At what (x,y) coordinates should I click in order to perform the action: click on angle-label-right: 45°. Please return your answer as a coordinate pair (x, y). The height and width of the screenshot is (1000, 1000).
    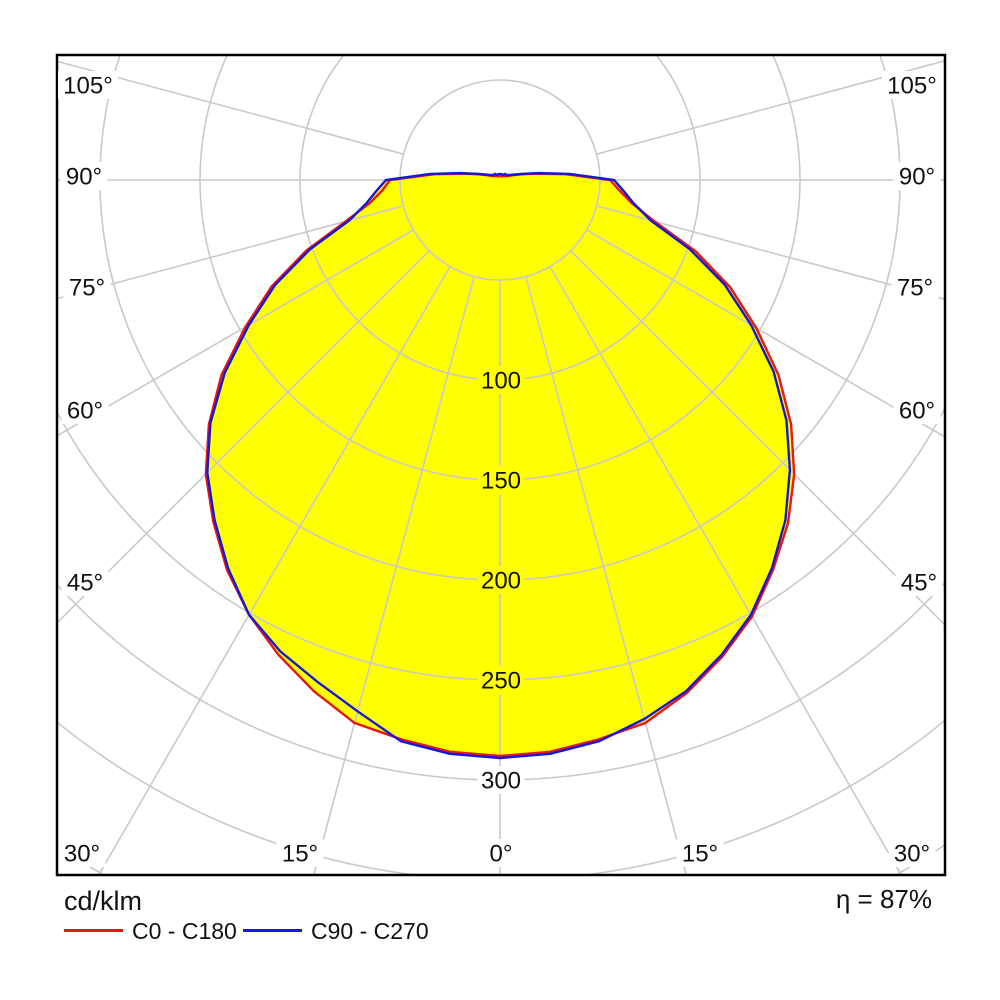
    Looking at the image, I should click on (919, 583).